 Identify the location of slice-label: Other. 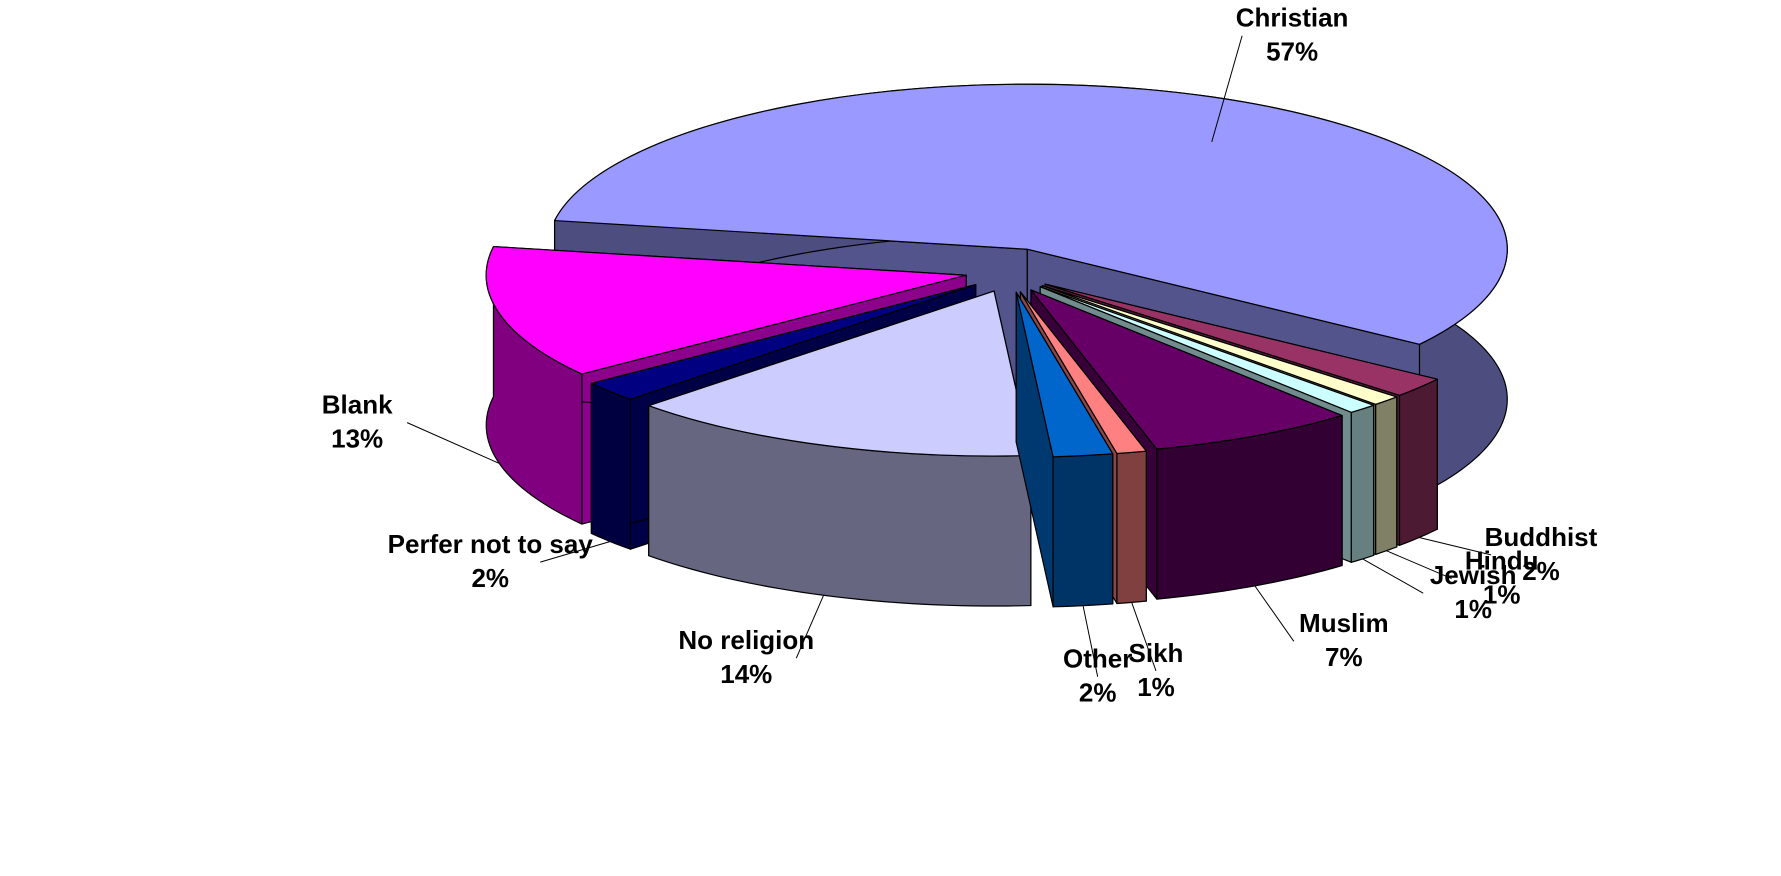
(1097, 659).